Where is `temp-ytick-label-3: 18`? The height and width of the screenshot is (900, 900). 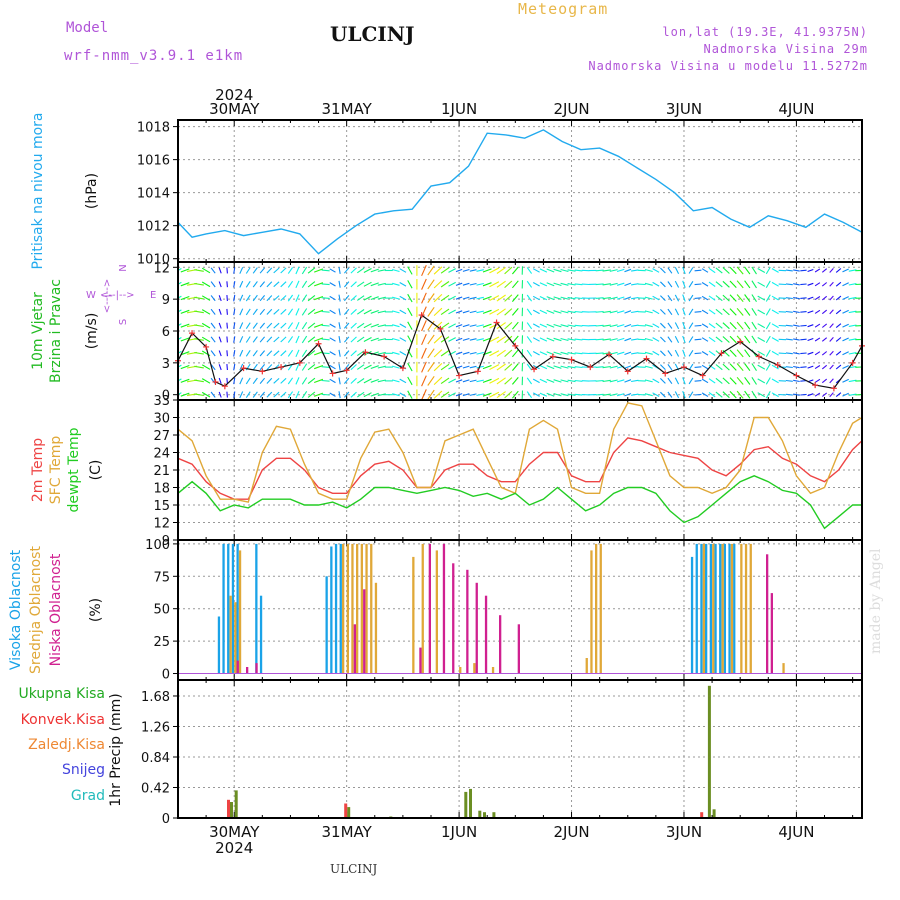
temp-ytick-label-3: 18 is located at coordinates (161, 489).